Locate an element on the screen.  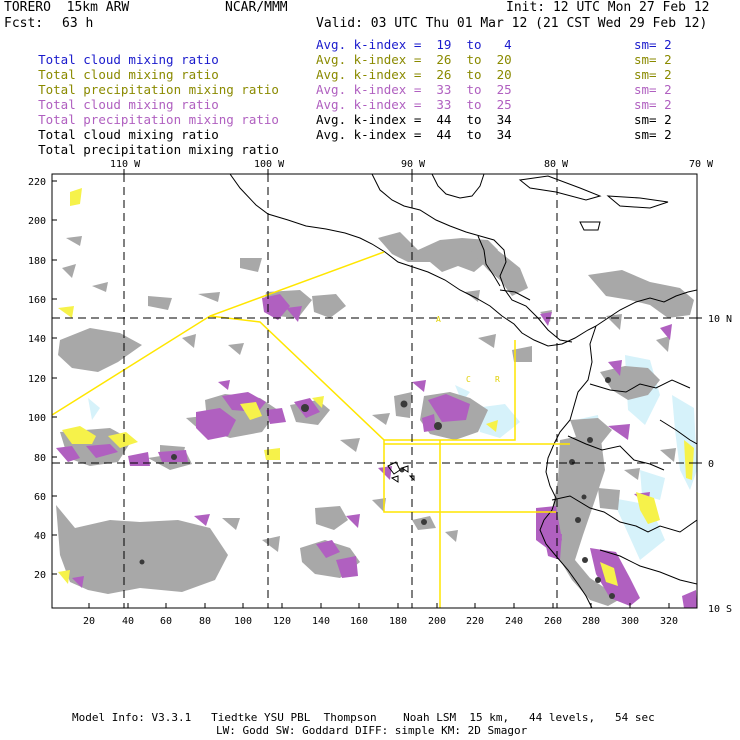
lat-label: 10 N is located at coordinates (720, 319).